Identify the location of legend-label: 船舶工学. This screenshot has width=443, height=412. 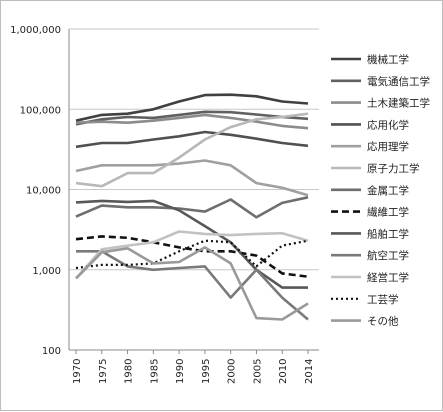
(388, 233).